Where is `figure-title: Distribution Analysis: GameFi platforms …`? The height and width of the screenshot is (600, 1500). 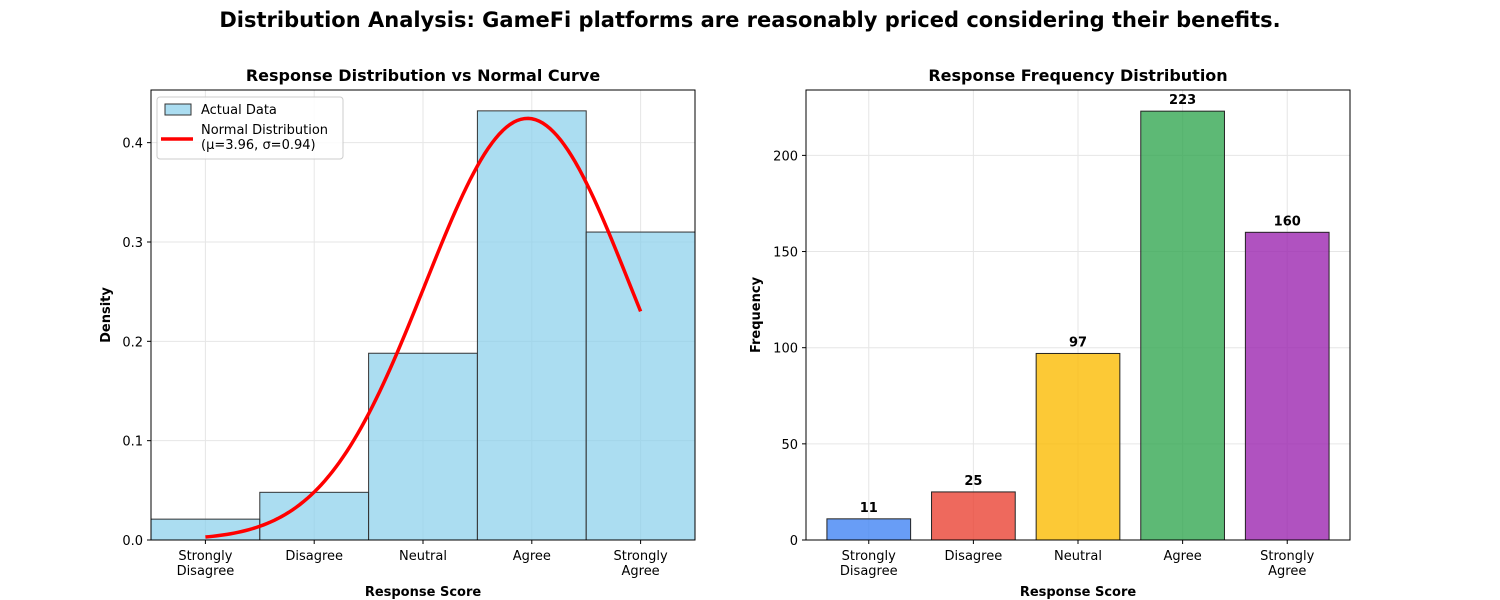
figure-title: Distribution Analysis: GameFi platforms … is located at coordinates (750, 20).